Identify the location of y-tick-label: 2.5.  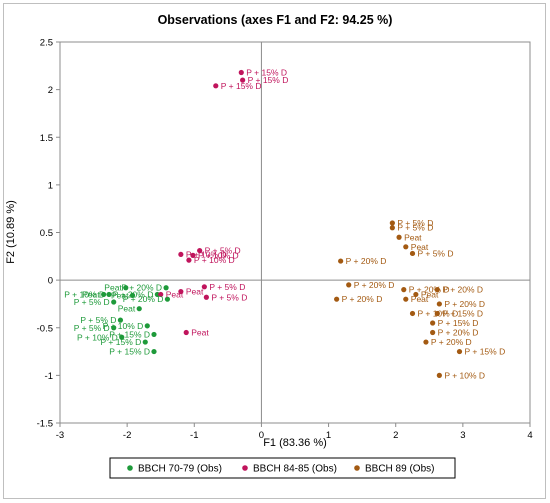
(46, 43).